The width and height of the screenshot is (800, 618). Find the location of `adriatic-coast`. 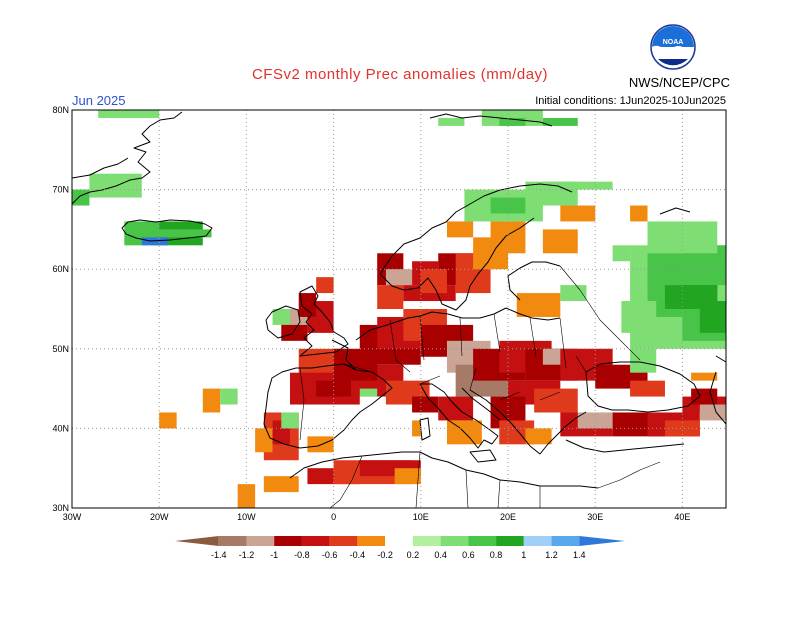

adriatic-coast is located at coordinates (481, 404).